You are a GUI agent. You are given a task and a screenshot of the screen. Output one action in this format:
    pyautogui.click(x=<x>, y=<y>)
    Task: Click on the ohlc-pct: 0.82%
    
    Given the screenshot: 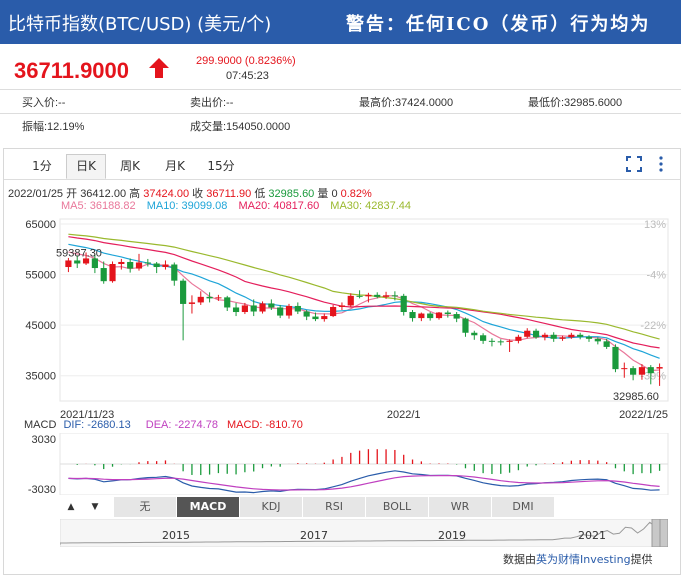 What is the action you would take?
    pyautogui.click(x=356, y=194)
    